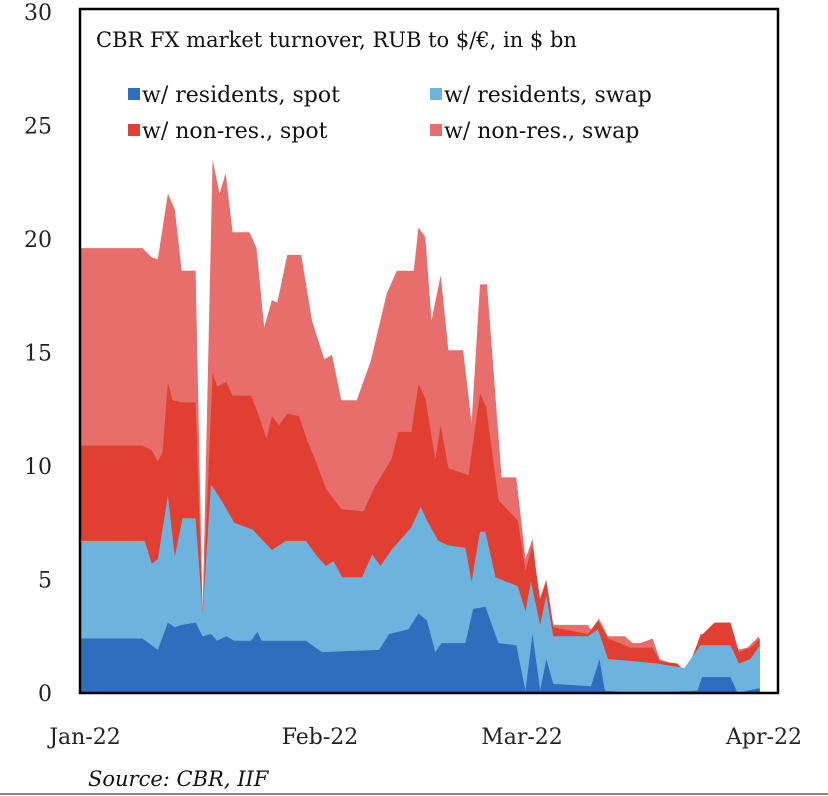 This screenshot has height=796, width=828. I want to click on legend-swatch-w-non-res-swap, so click(436, 130).